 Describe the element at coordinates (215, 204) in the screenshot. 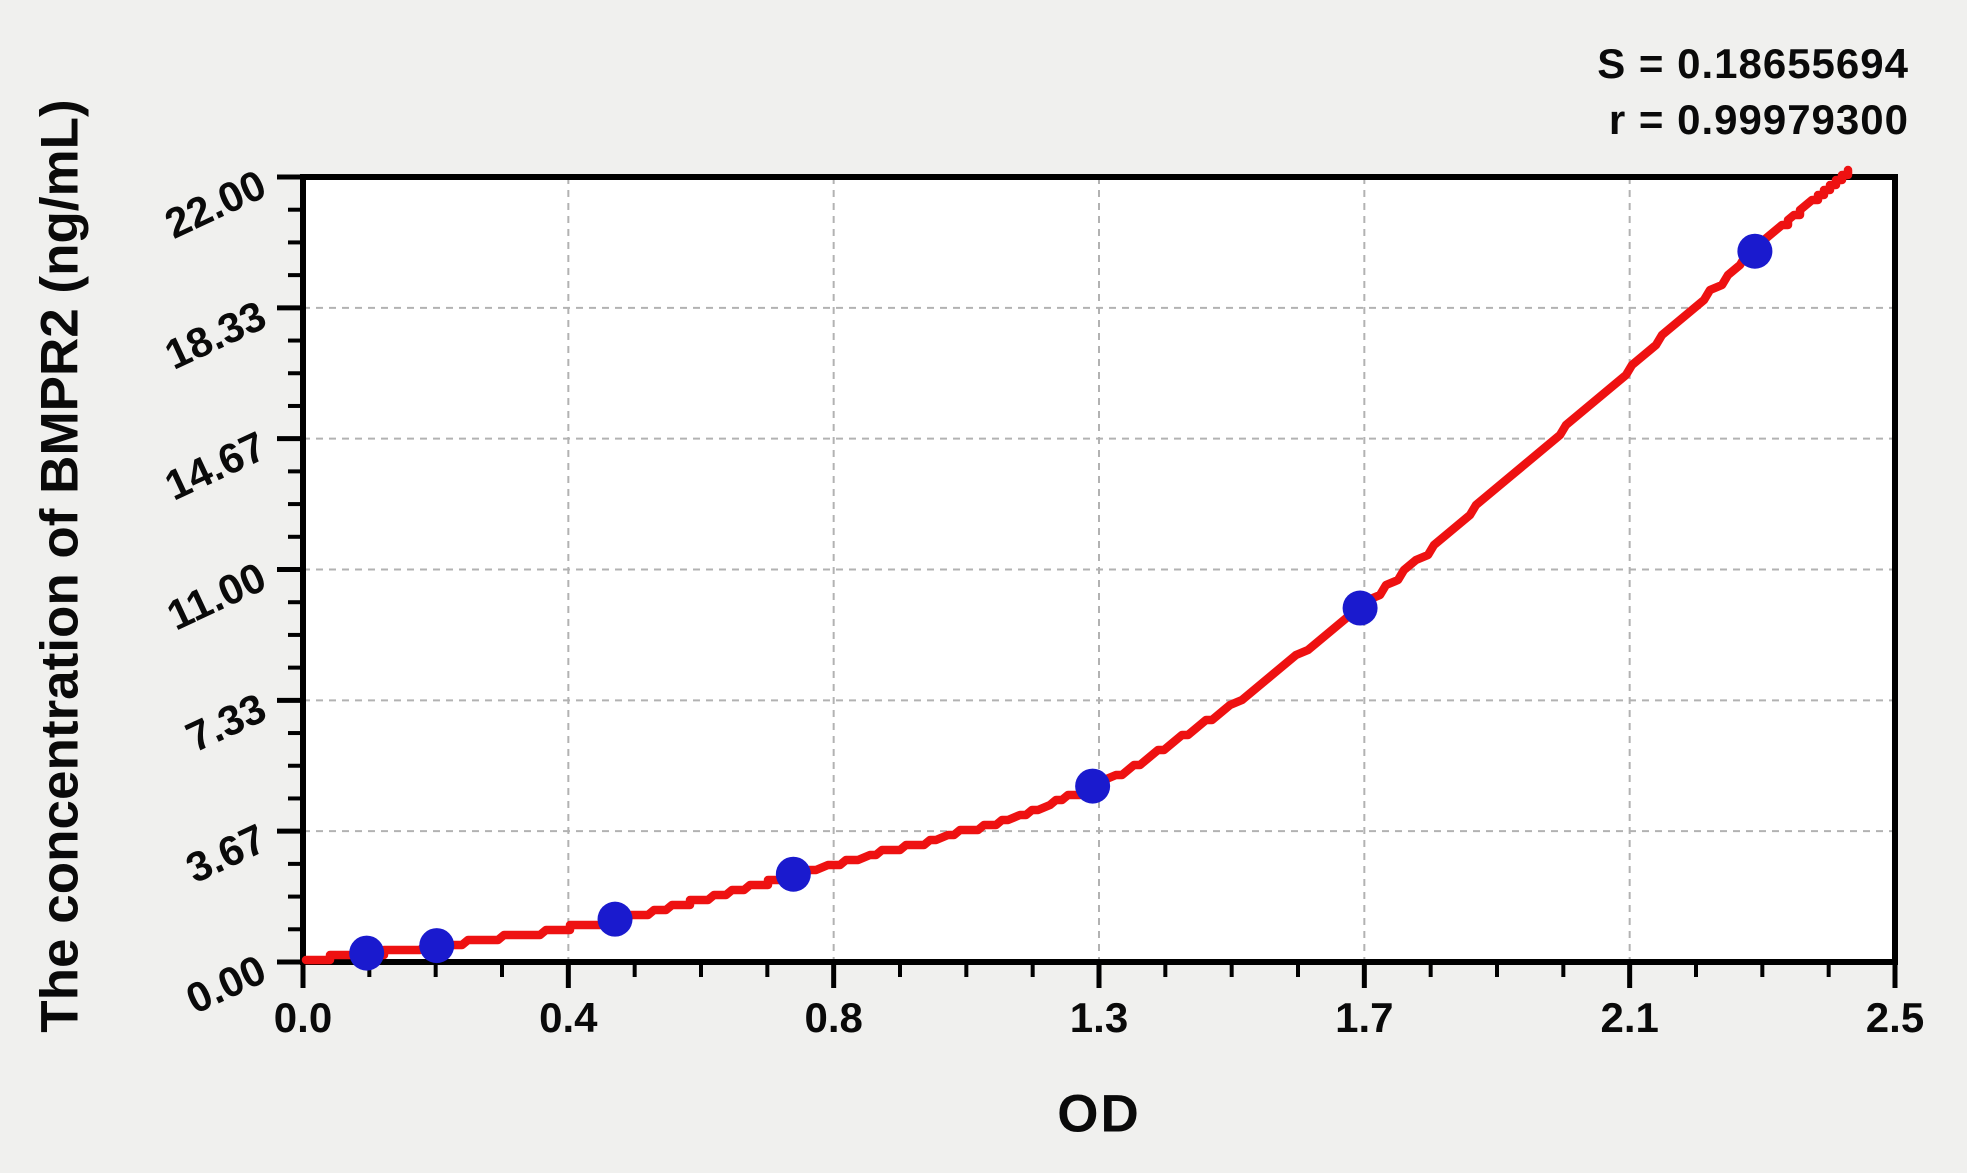

I see `y-tick-label: 22.00` at that location.